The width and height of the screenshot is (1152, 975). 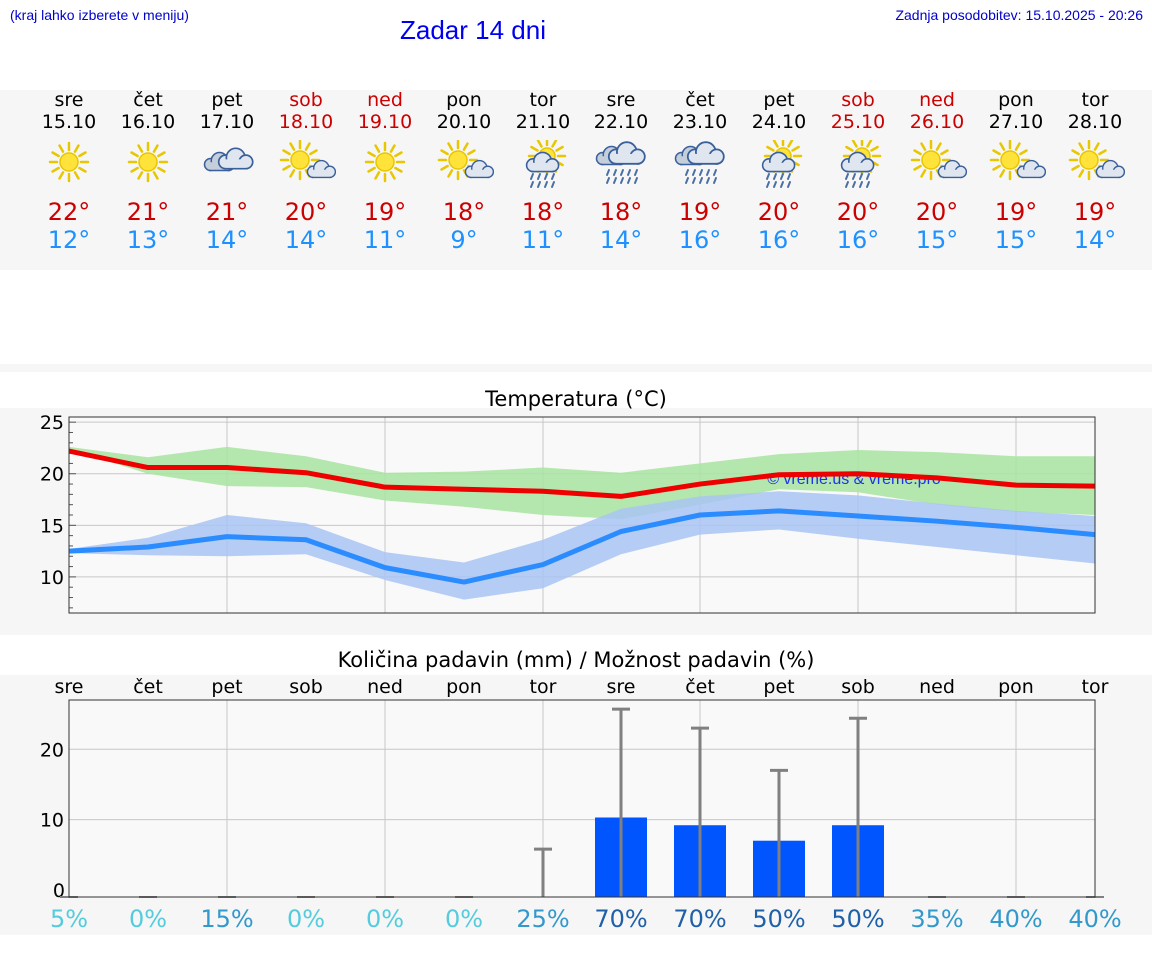 What do you see at coordinates (1019, 15) in the screenshot?
I see `last-updated: Zadnja posodobitev: 15.10.2025 - 20:26` at bounding box center [1019, 15].